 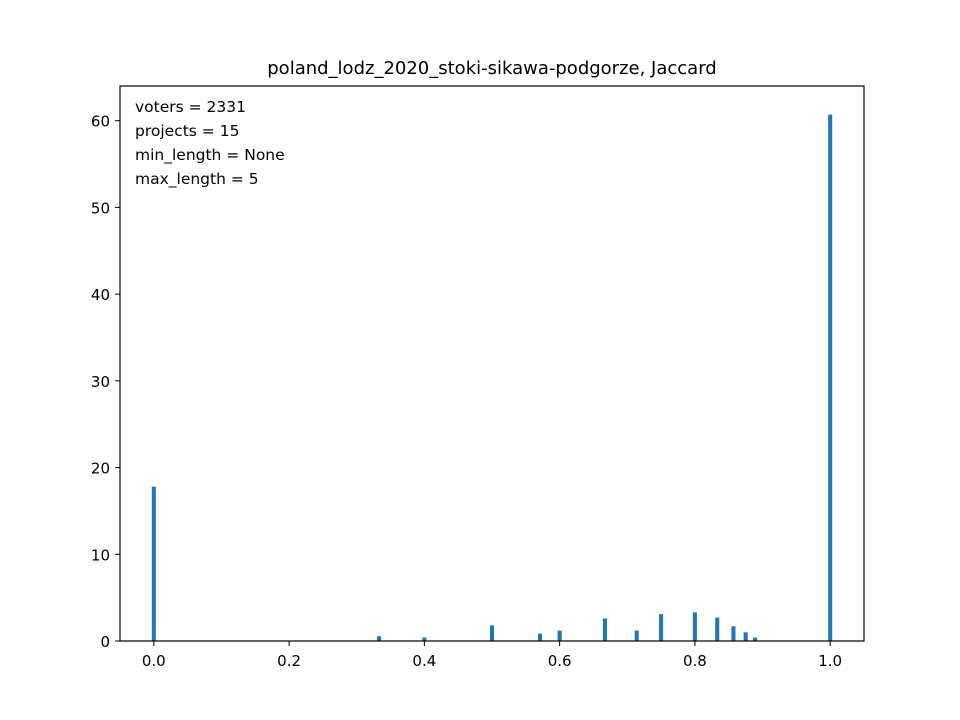 I want to click on annotation-line: voters = 2331, so click(x=190, y=107).